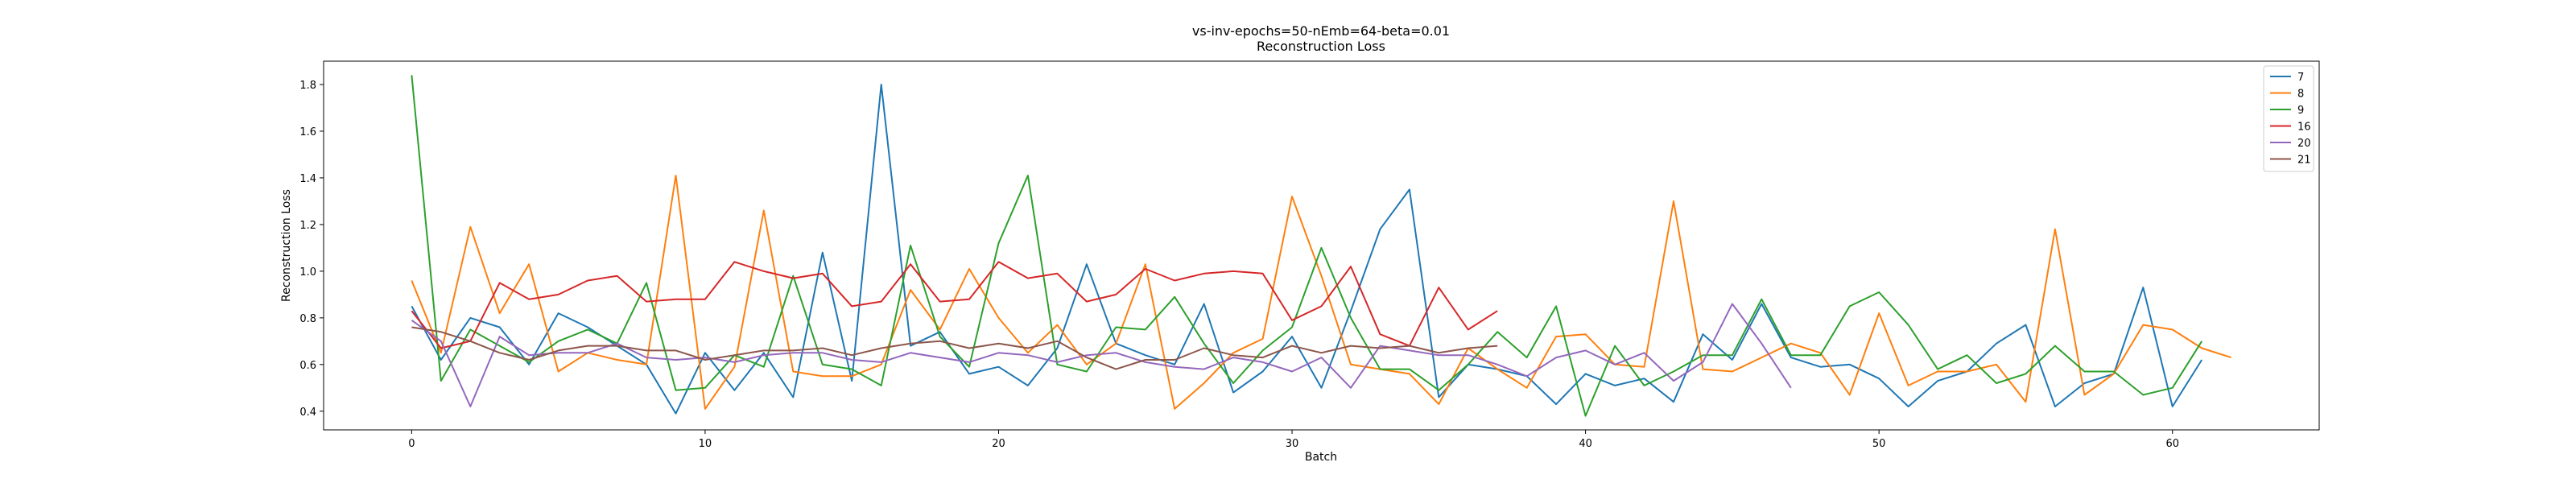 The image size is (2576, 483). What do you see at coordinates (2288, 118) in the screenshot?
I see `legend: 7 8 9 16 20 21` at bounding box center [2288, 118].